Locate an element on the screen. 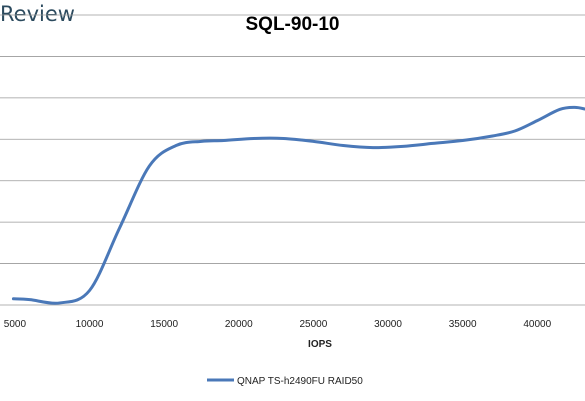  chart-title: SQL-90-10 is located at coordinates (292, 24).